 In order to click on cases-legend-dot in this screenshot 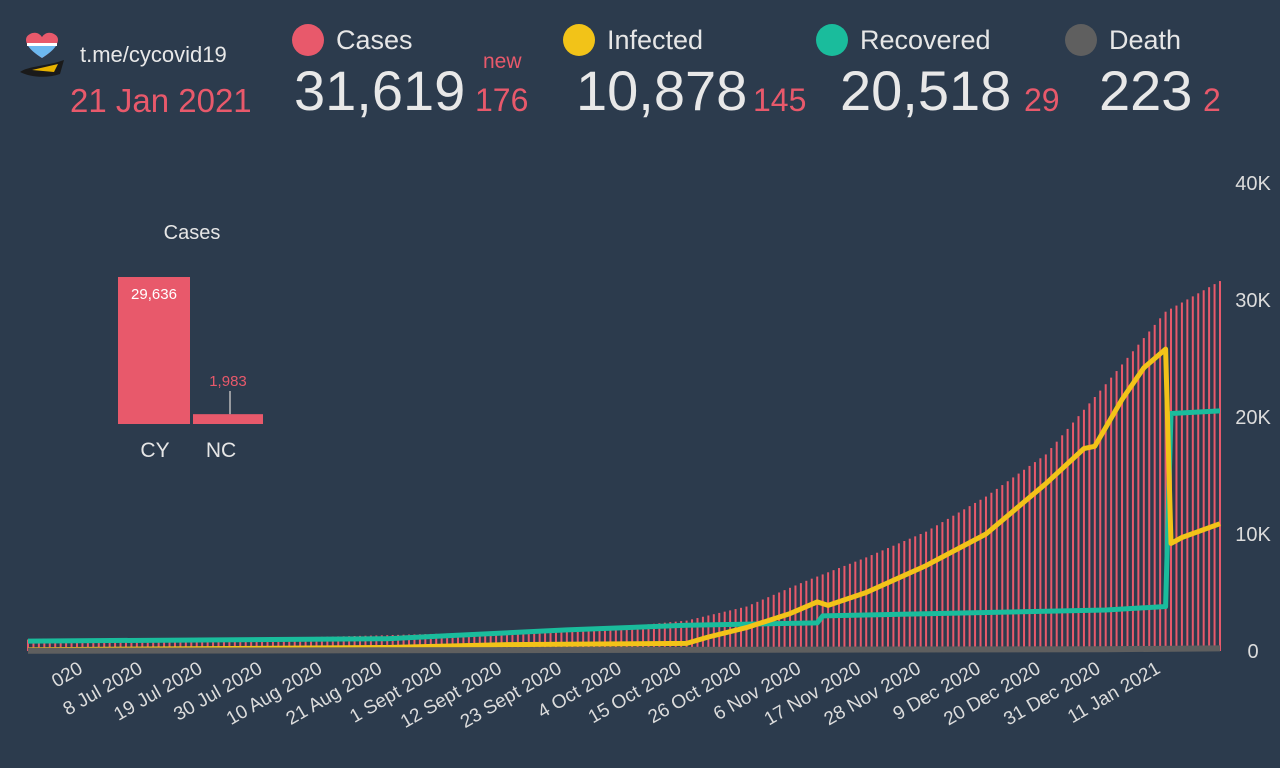, I will do `click(308, 40)`.